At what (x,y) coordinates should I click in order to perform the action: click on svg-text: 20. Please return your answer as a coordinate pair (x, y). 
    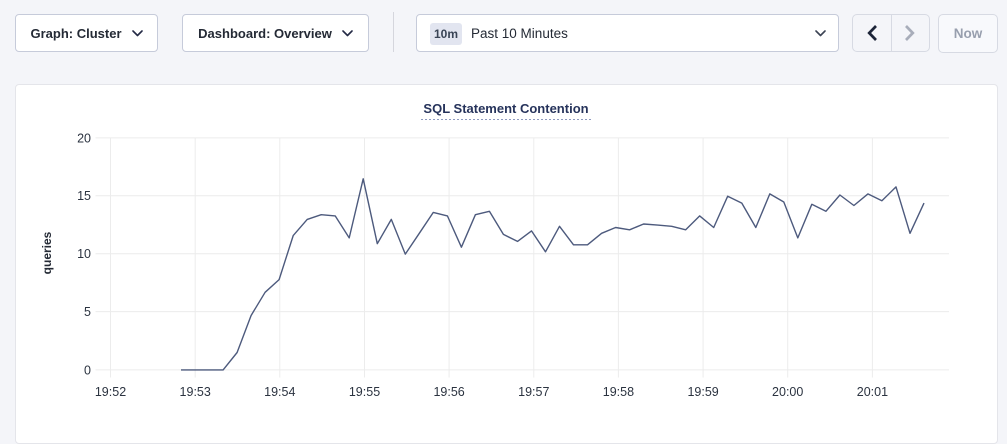
    Looking at the image, I should click on (84, 138).